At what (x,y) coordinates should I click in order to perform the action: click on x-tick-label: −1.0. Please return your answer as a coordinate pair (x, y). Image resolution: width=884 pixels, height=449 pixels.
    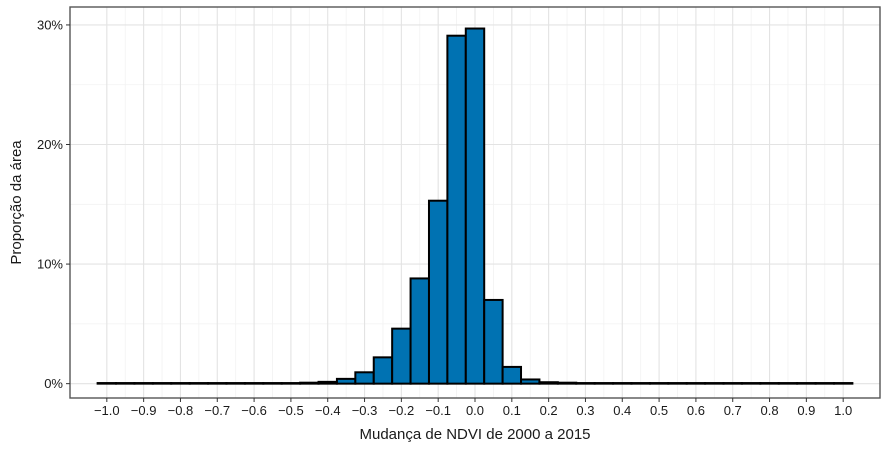
    Looking at the image, I should click on (107, 410).